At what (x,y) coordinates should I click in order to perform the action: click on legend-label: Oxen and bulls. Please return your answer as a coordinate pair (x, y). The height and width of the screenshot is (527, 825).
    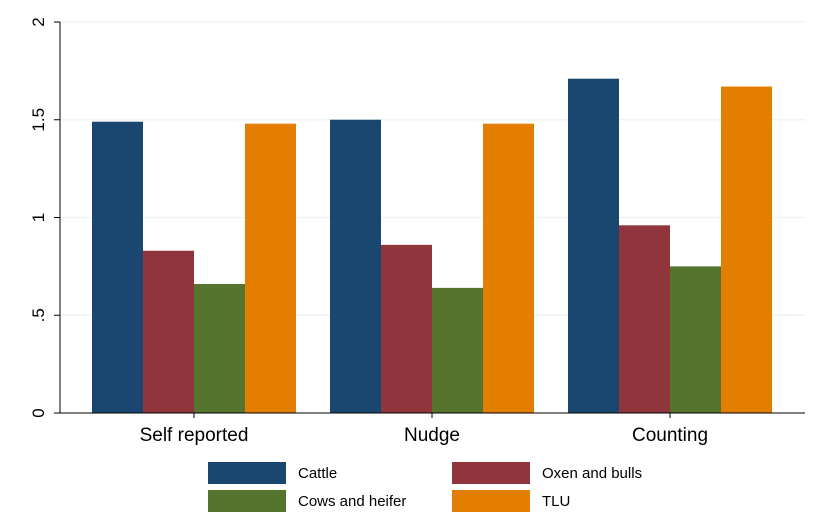
    Looking at the image, I should click on (592, 473).